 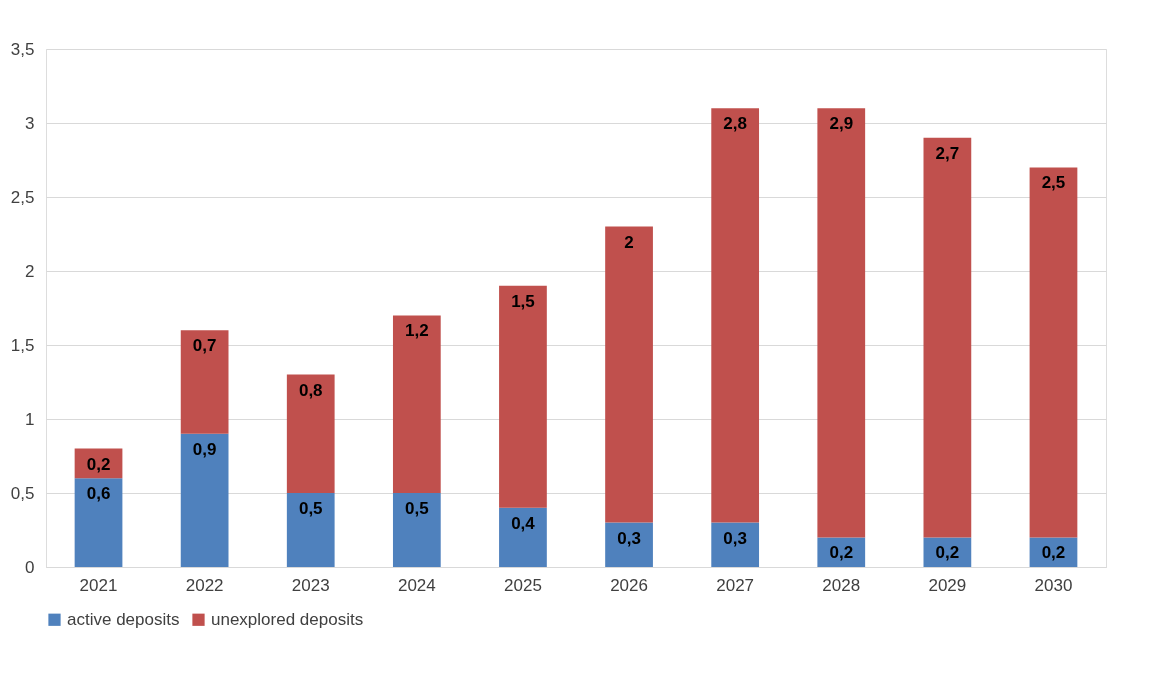 What do you see at coordinates (947, 153) in the screenshot?
I see `data-label: 2,7` at bounding box center [947, 153].